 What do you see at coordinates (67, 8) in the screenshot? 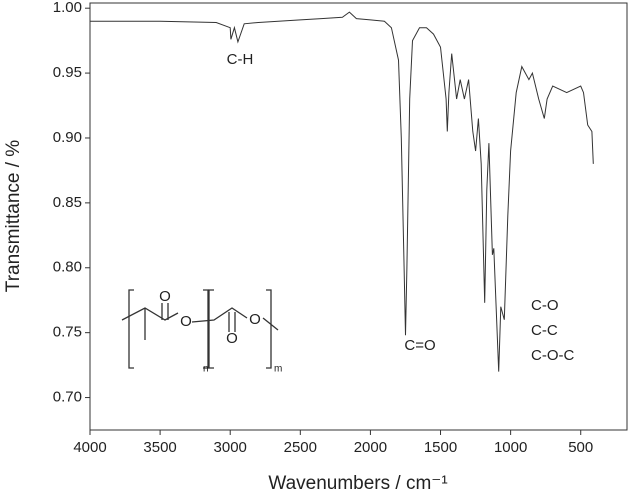
I see `y-tick-label: 1.00` at bounding box center [67, 8].